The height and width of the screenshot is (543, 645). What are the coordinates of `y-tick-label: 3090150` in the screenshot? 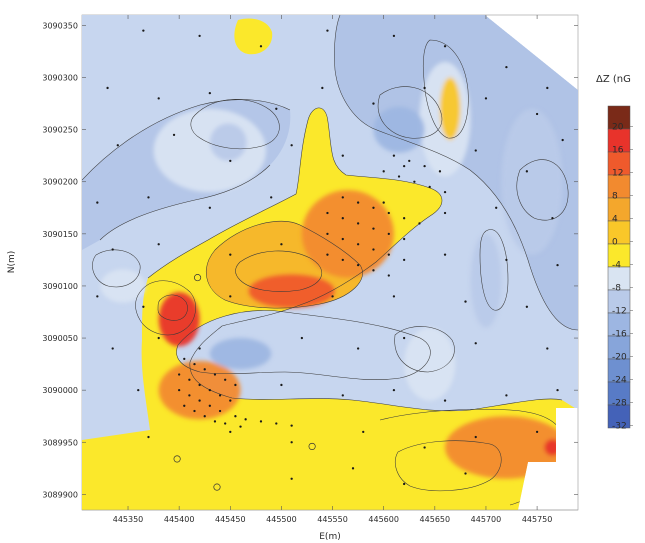 It's located at (60, 234).